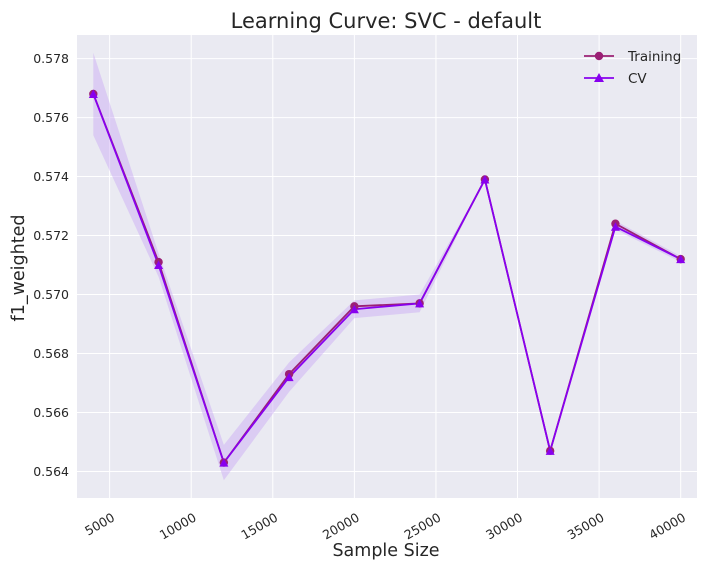 The image size is (706, 570). What do you see at coordinates (386, 21) in the screenshot?
I see `chart-title: Learning Curve: SVC - default` at bounding box center [386, 21].